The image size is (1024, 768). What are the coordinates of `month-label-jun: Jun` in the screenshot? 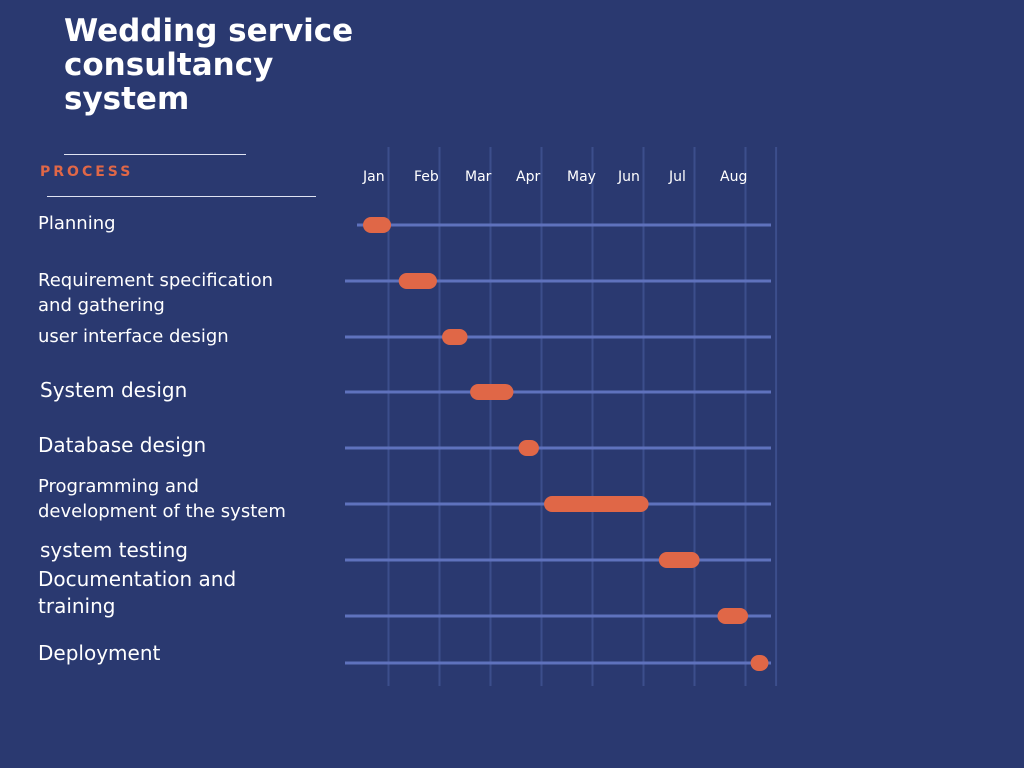 It's located at (628, 177).